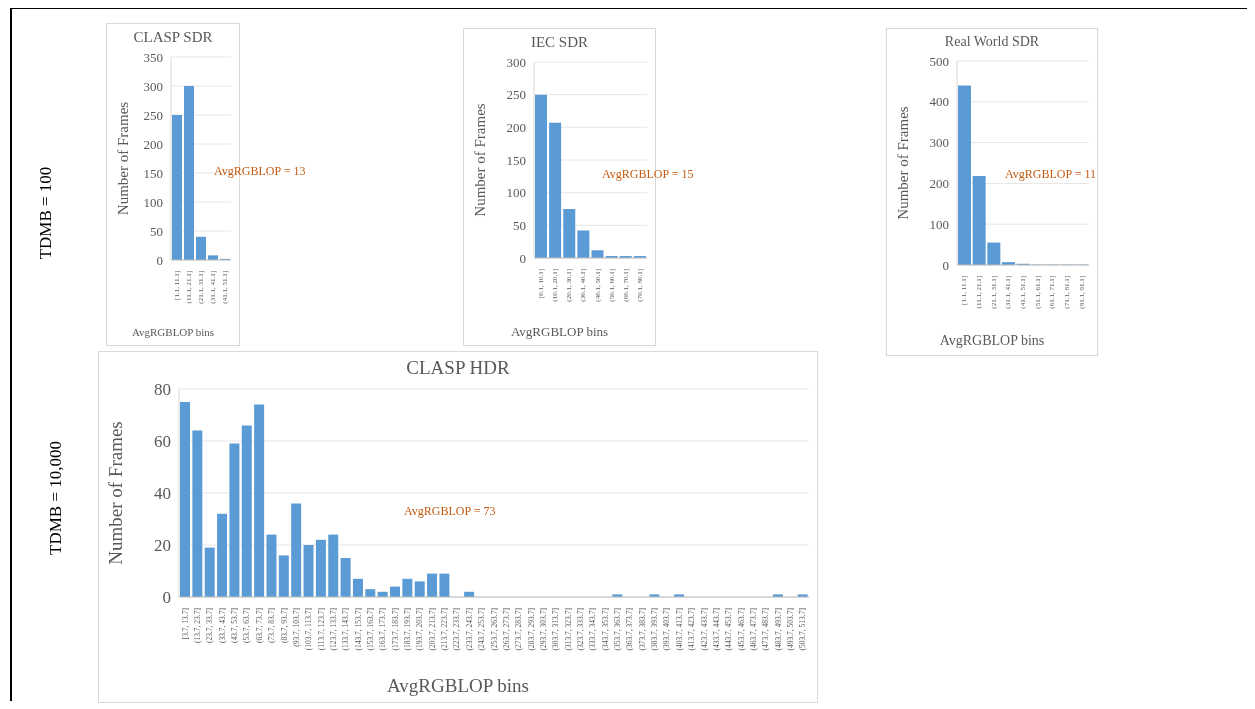 This screenshot has height=709, width=1255. Describe the element at coordinates (458, 367) in the screenshot. I see `chart-title: CLASP HDR` at that location.